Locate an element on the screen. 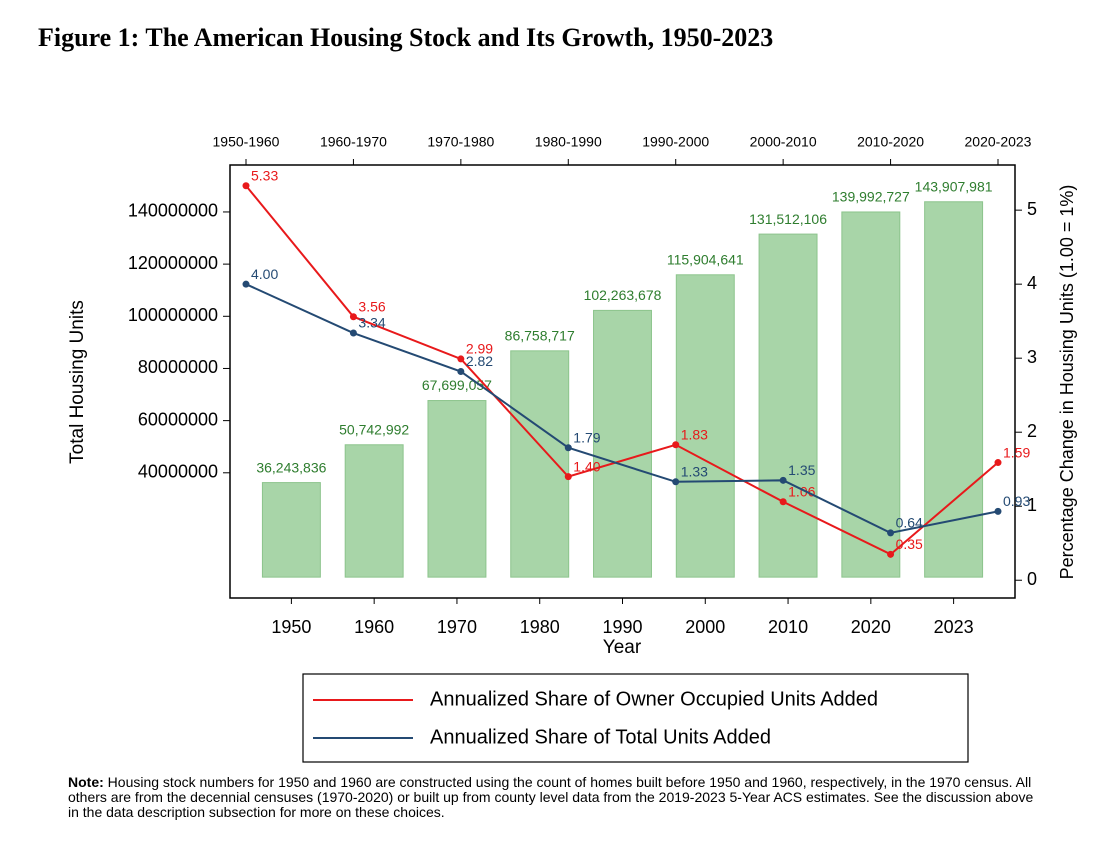 The height and width of the screenshot is (856, 1114). line-value-label: 0.35 is located at coordinates (909, 544).